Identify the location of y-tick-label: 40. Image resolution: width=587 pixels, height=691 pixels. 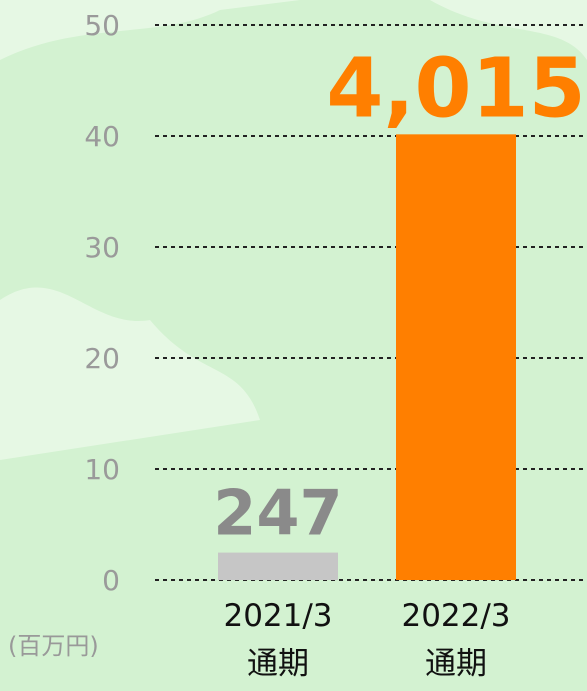
(102, 136).